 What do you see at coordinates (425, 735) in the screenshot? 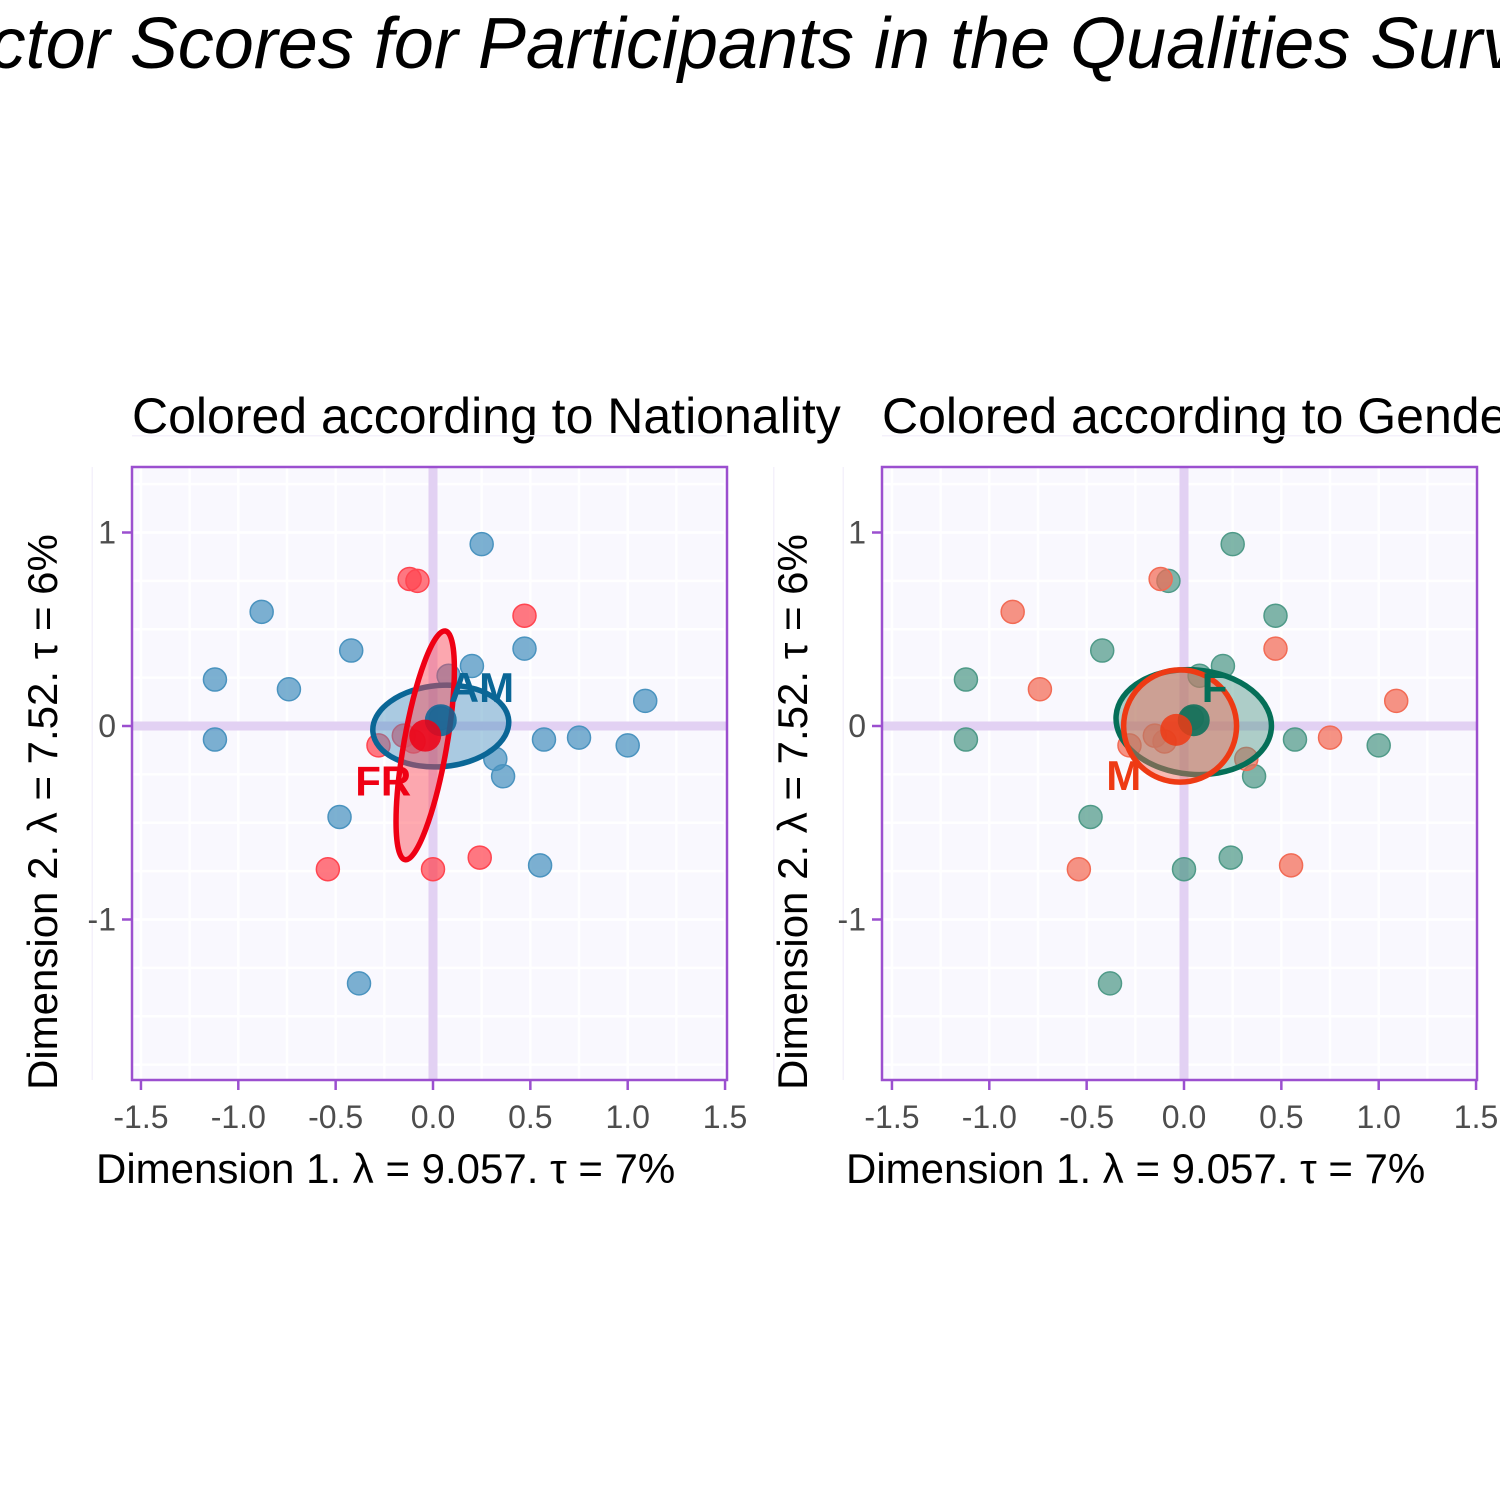
I see `group-mean-fr` at bounding box center [425, 735].